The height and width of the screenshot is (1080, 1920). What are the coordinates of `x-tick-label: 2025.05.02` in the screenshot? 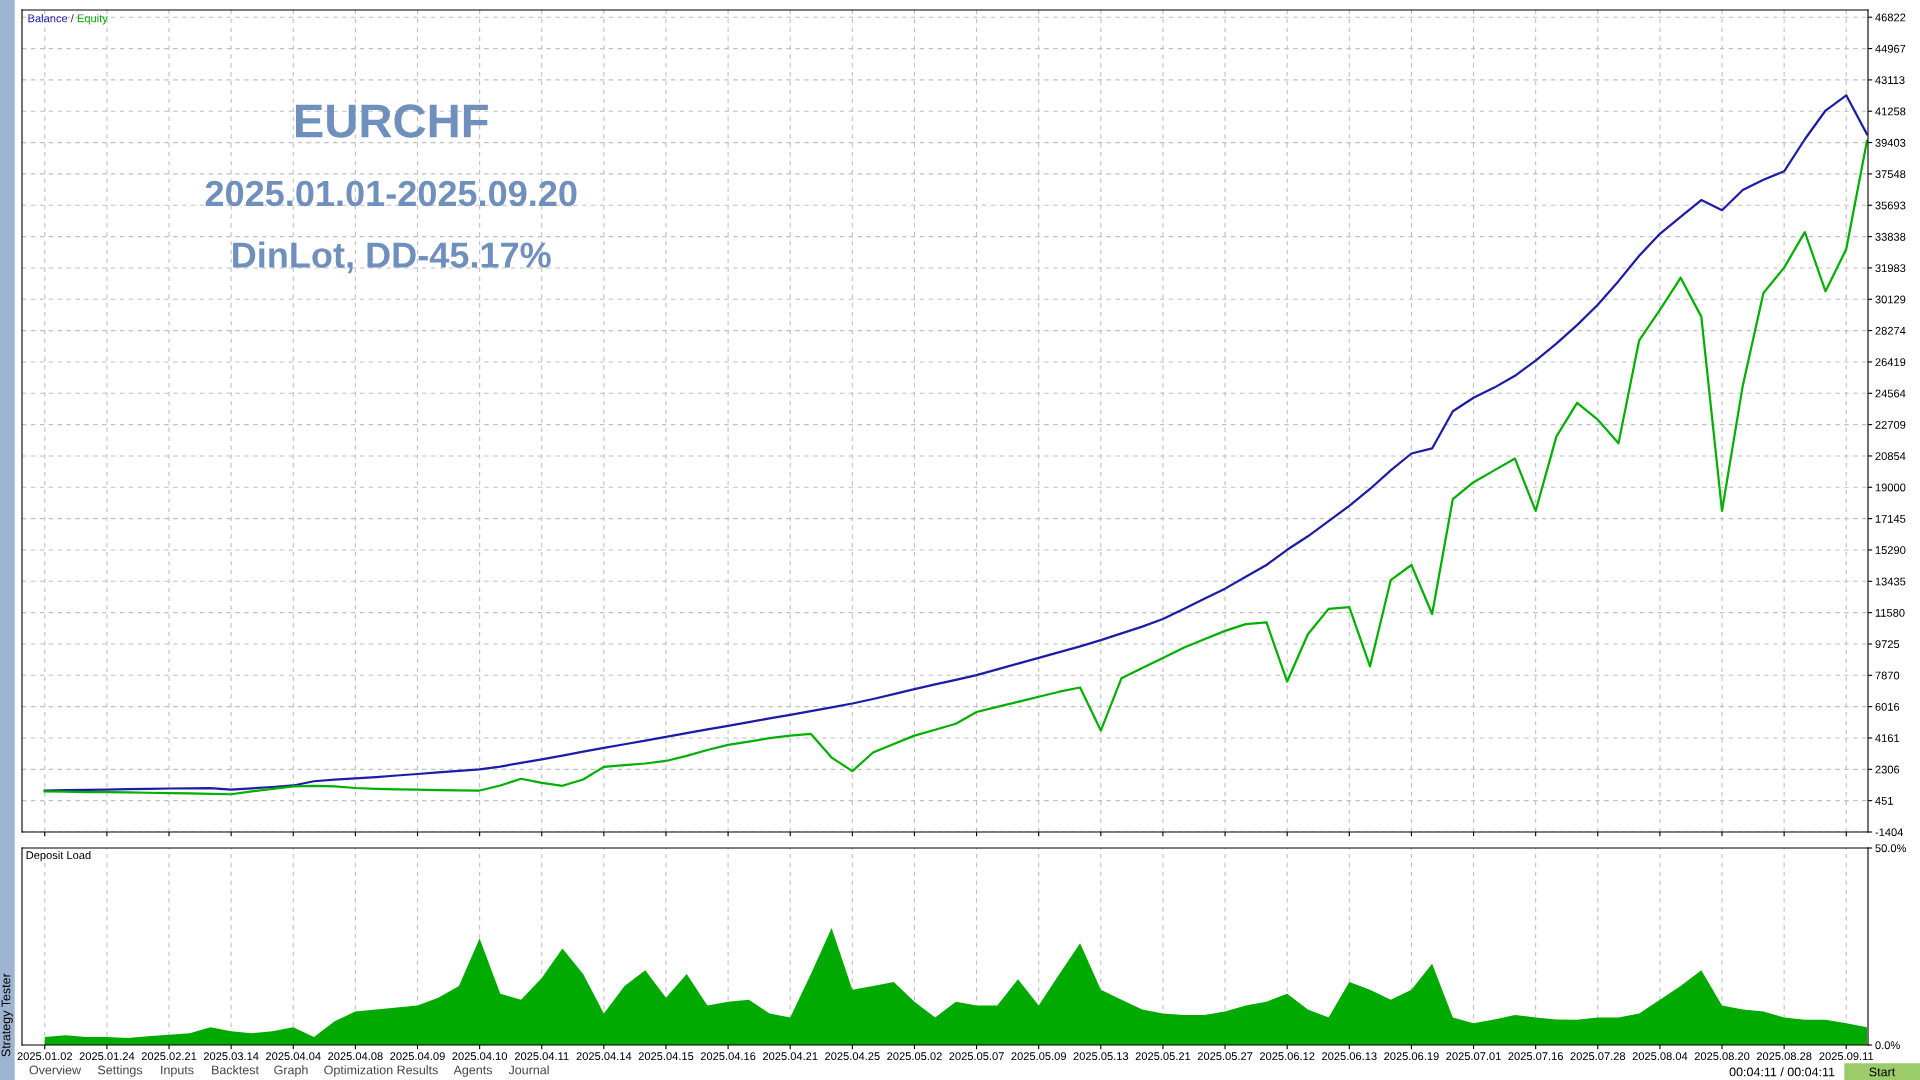 It's located at (914, 1056).